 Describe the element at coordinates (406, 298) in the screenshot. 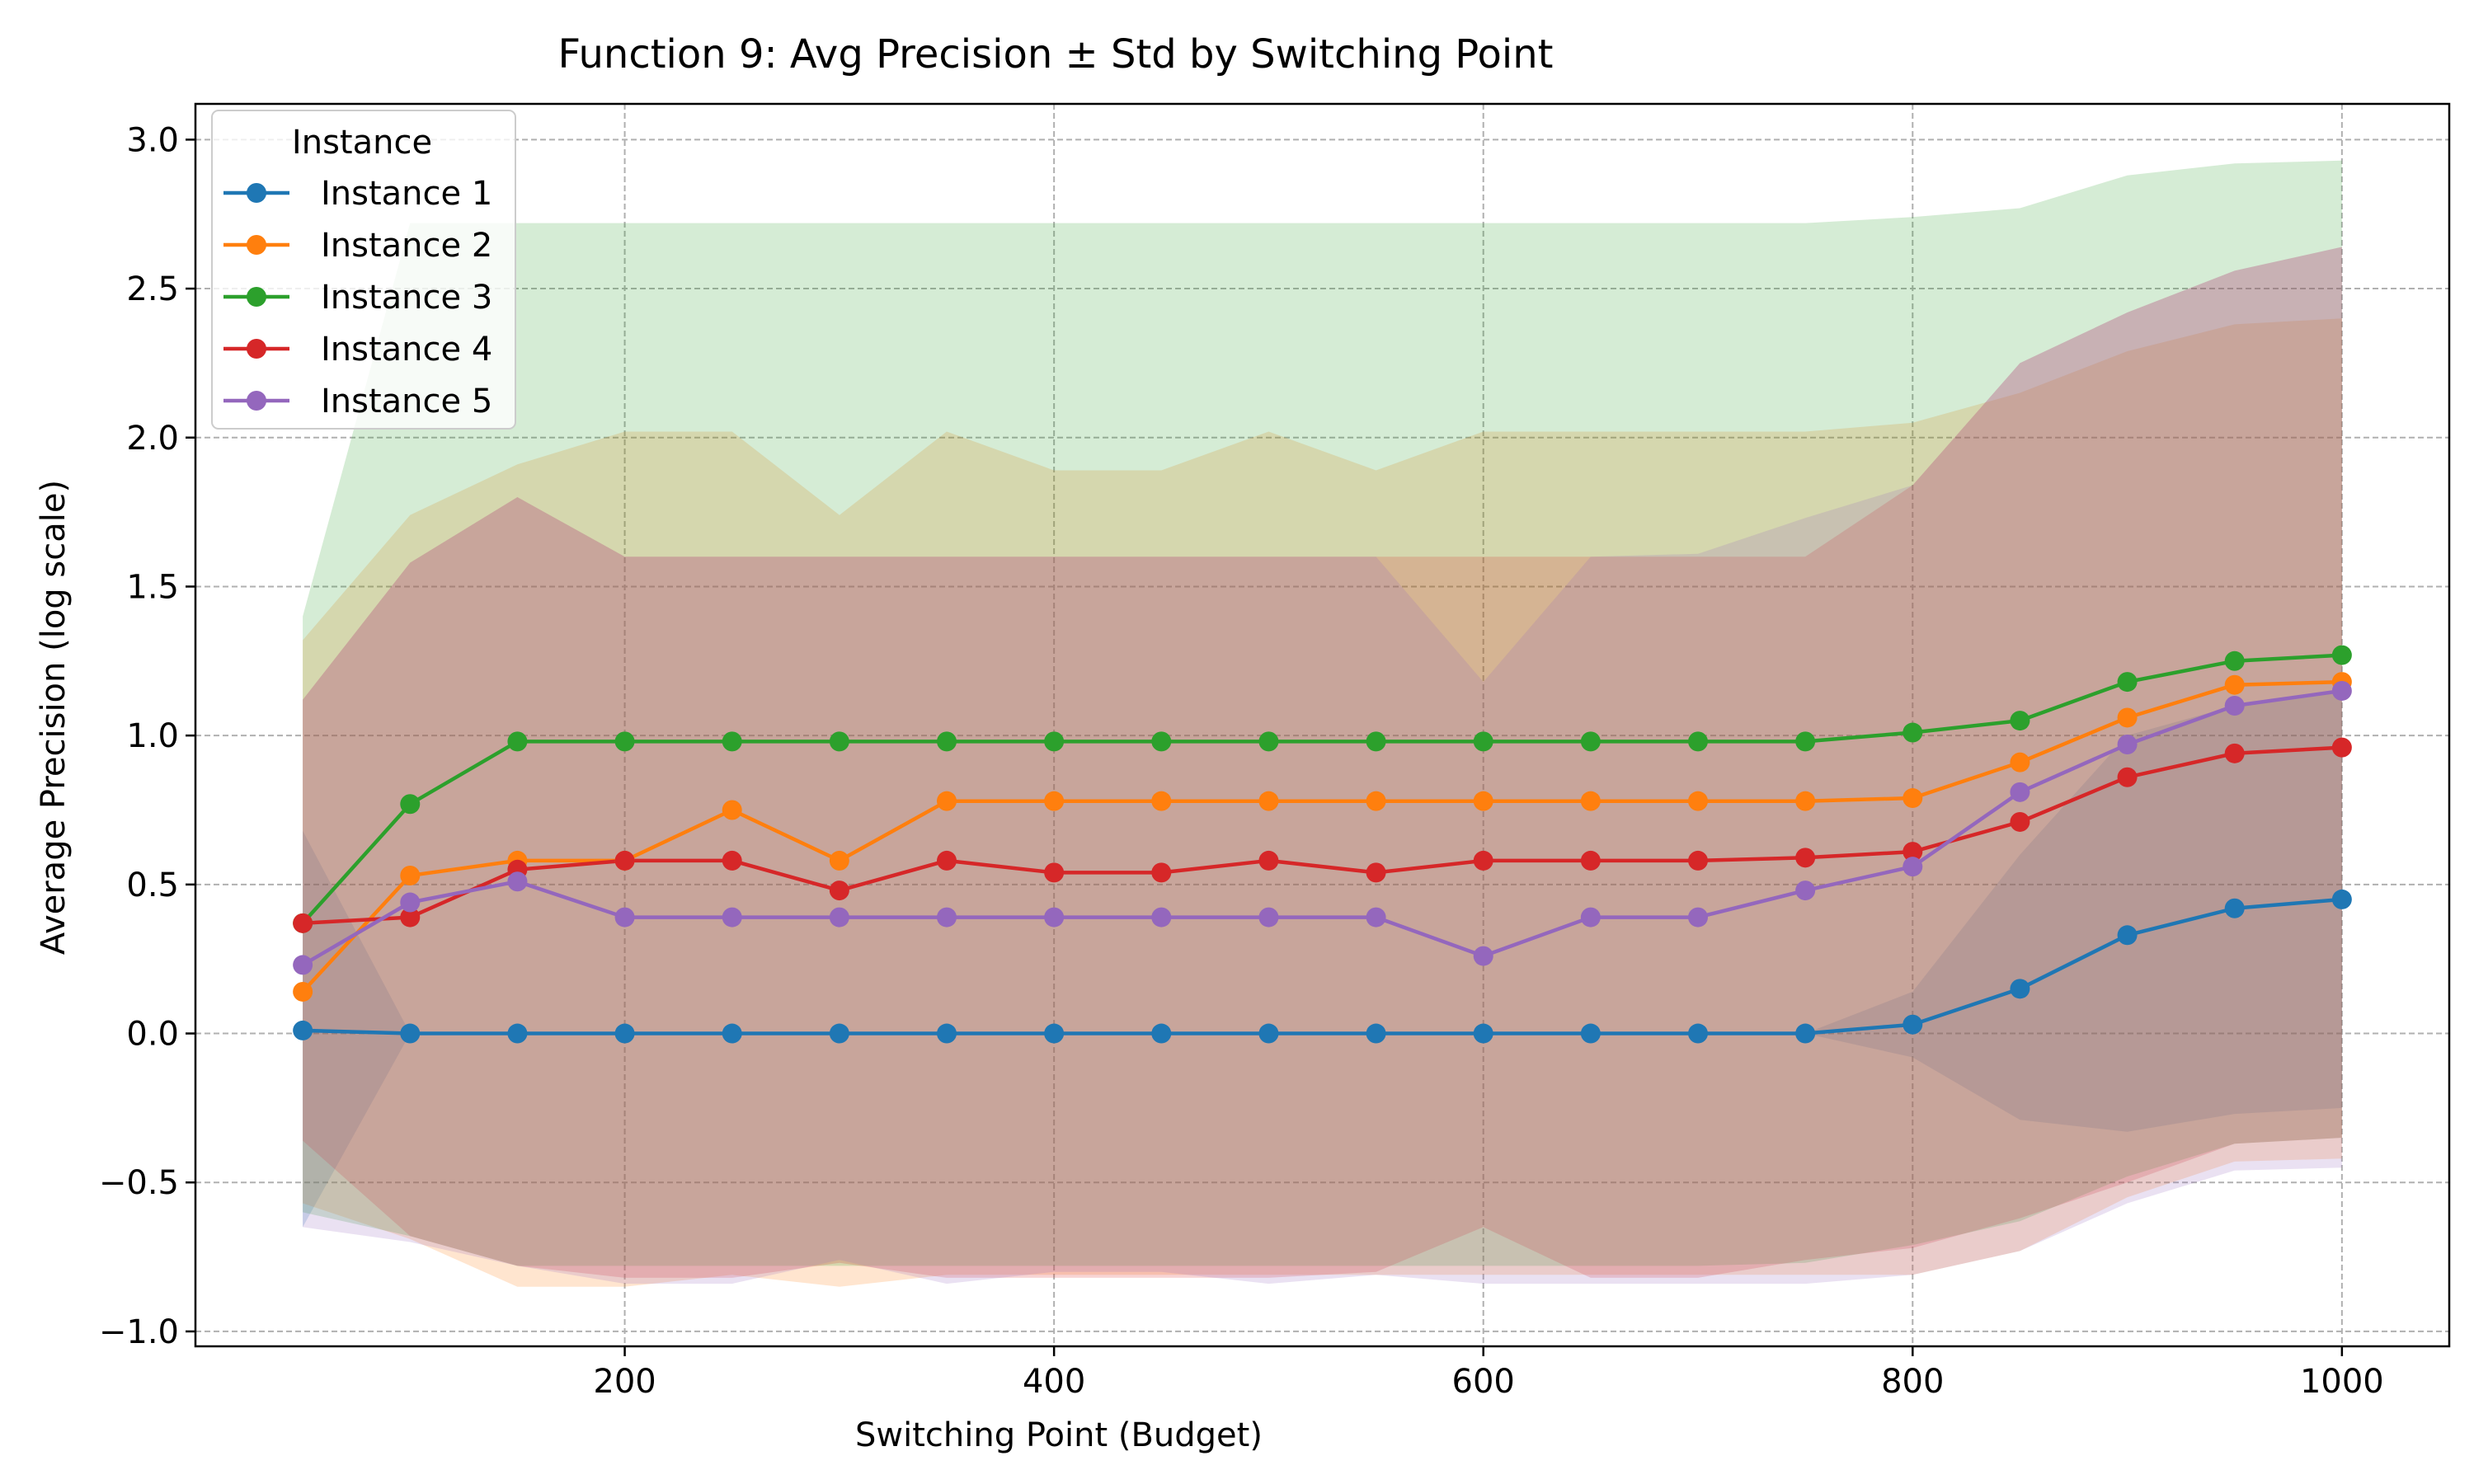

I see `legend-label: Instance 3` at that location.